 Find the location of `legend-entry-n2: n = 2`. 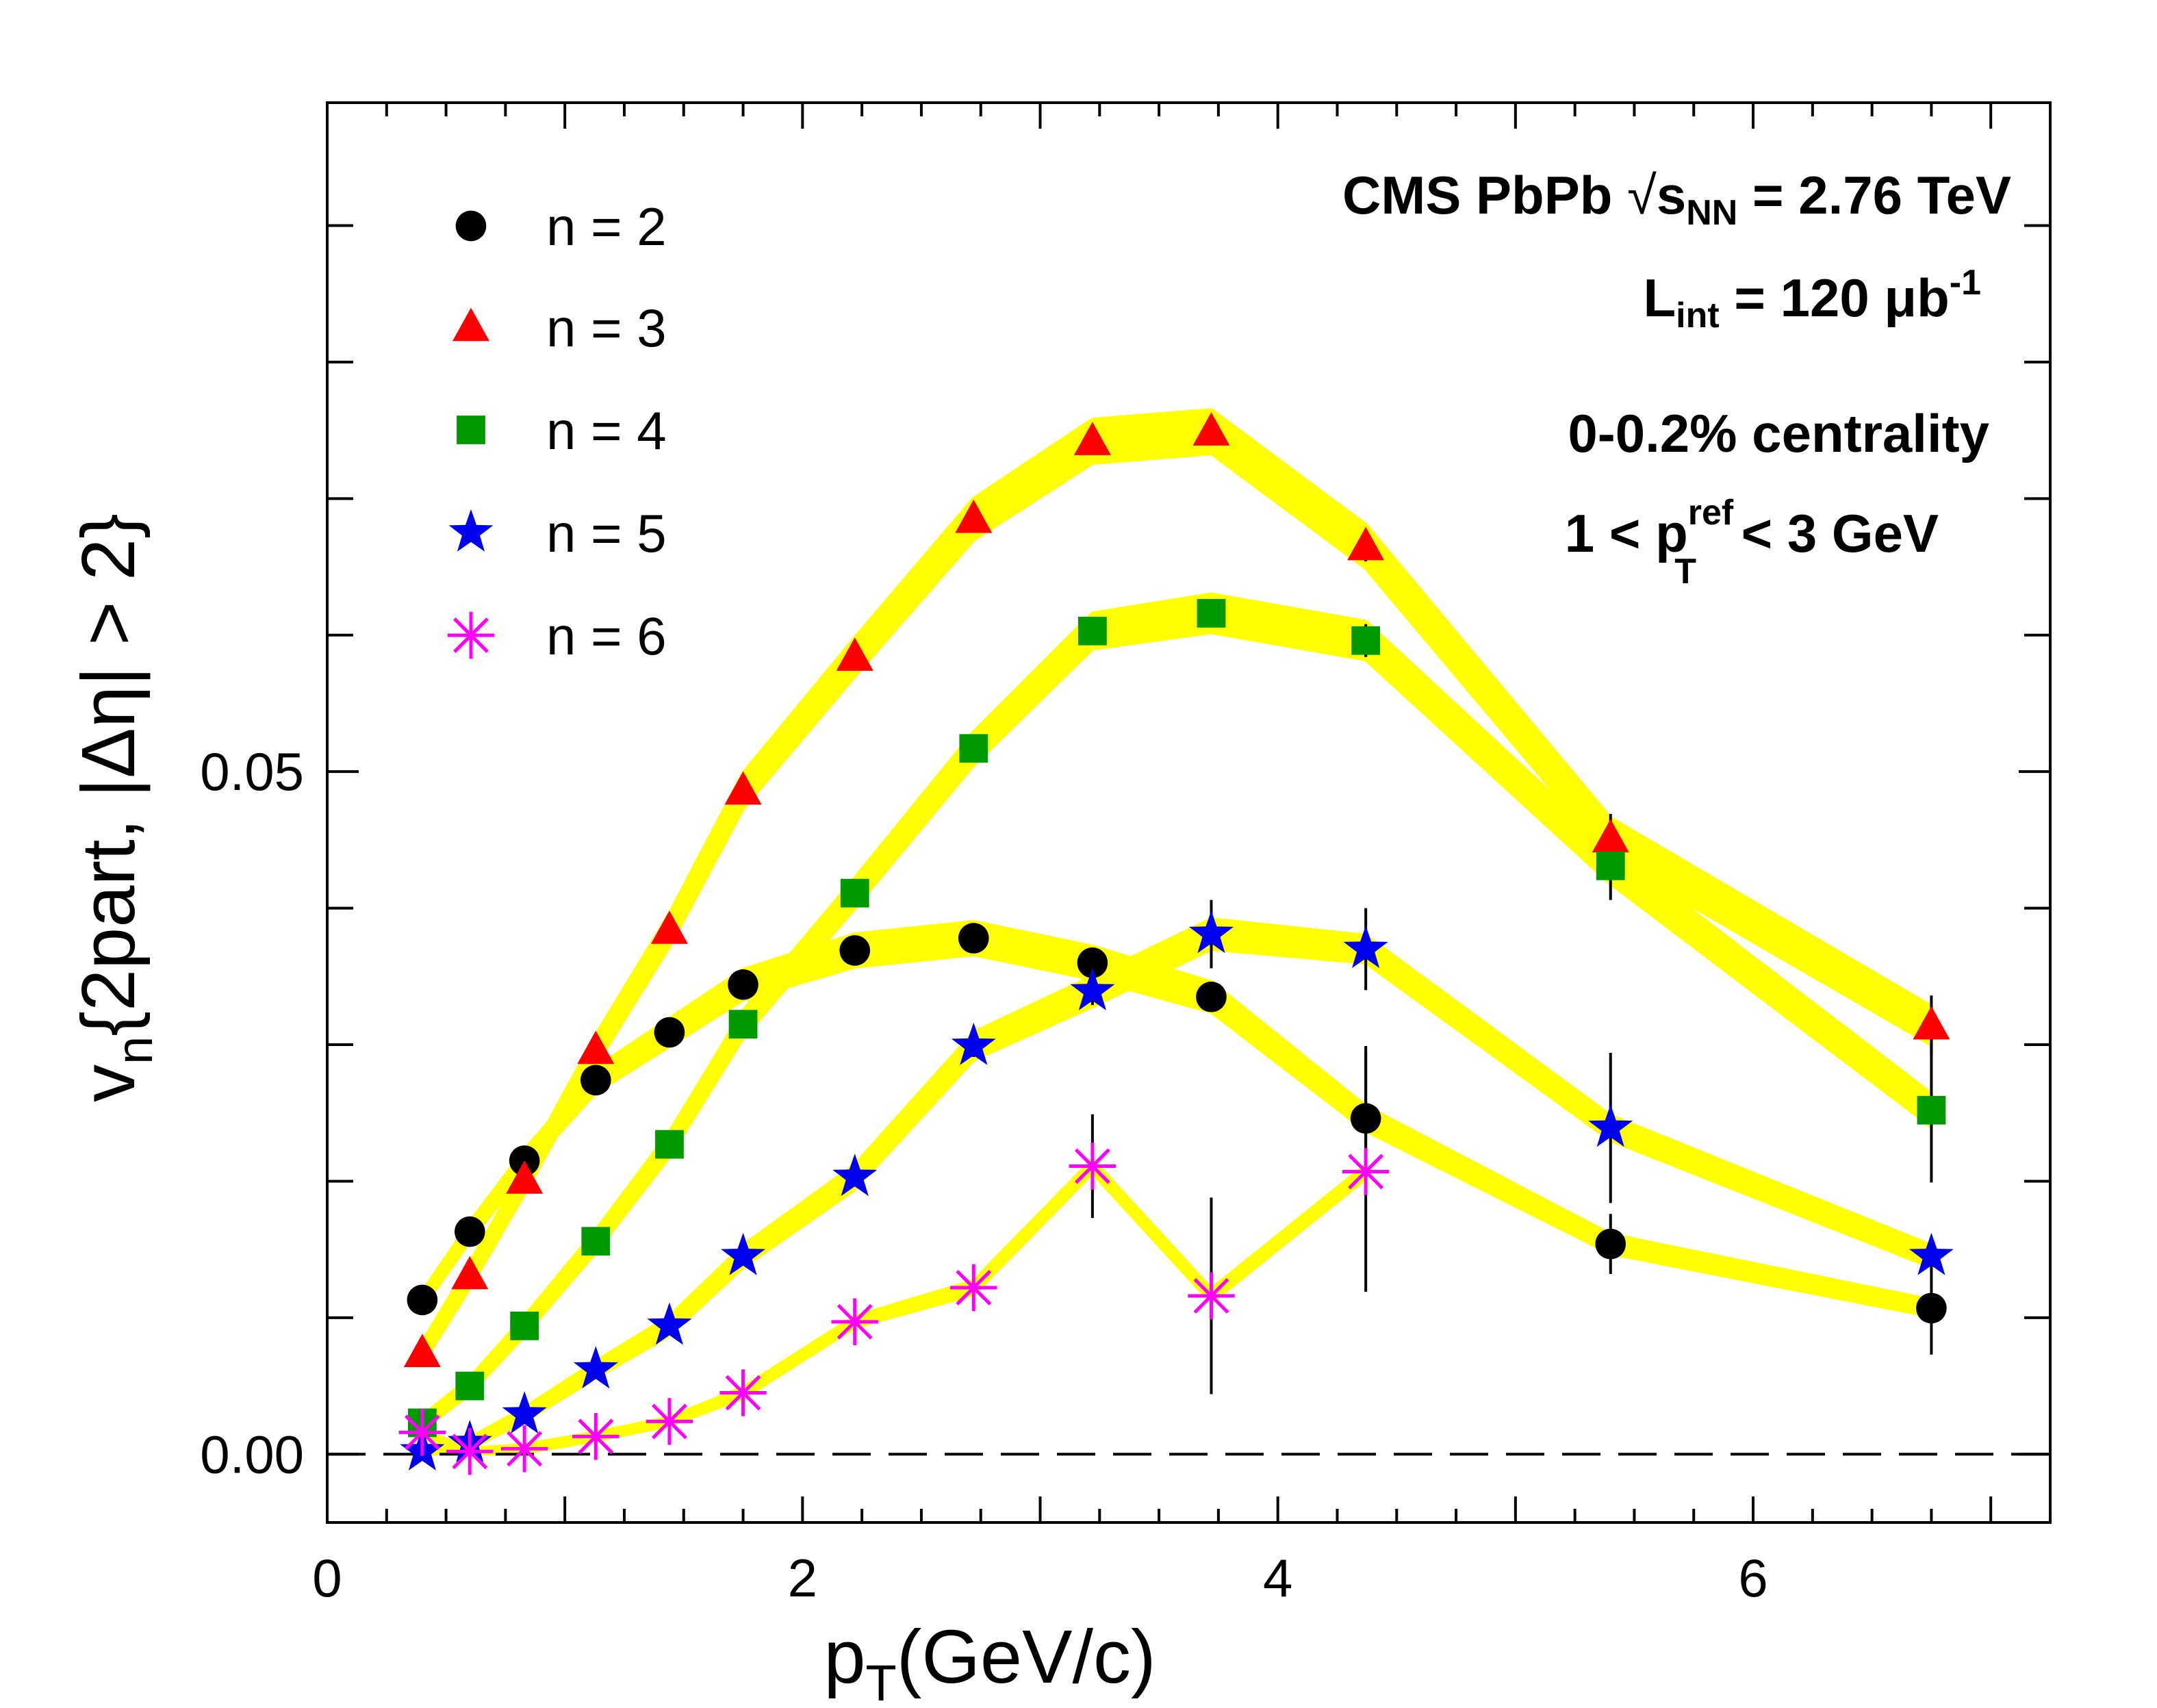

legend-entry-n2: n = 2 is located at coordinates (561, 226).